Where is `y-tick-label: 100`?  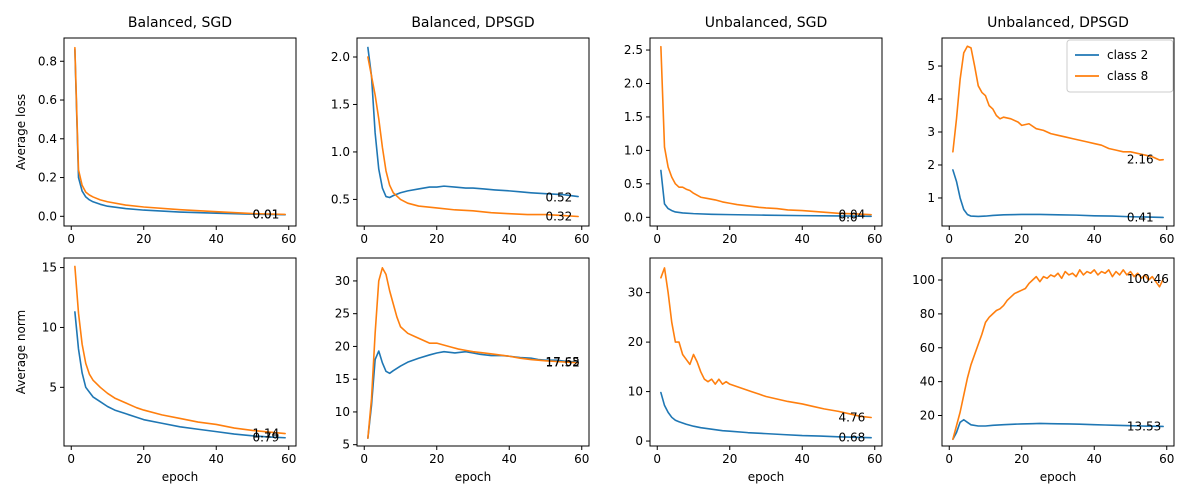 y-tick-label: 100 is located at coordinates (923, 280).